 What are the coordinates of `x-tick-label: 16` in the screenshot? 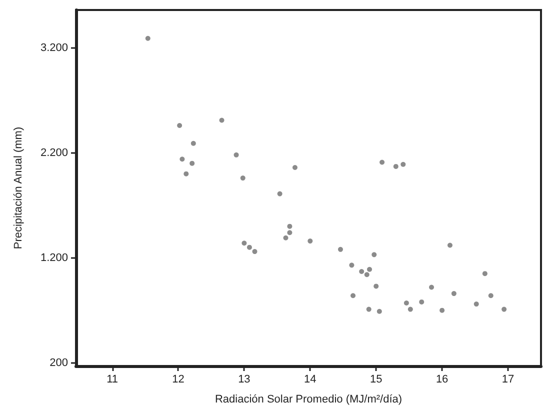 It's located at (442, 380).